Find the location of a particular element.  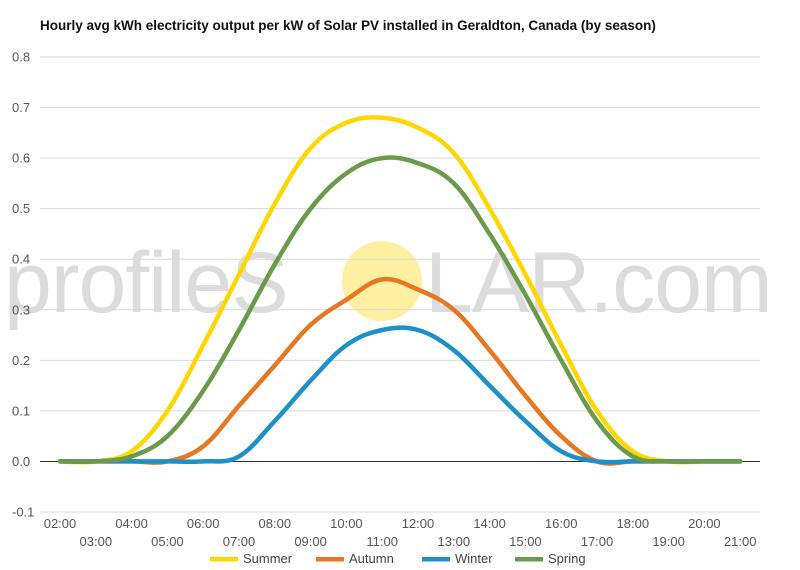

y-tick-label: 0.1 is located at coordinates (21, 410).